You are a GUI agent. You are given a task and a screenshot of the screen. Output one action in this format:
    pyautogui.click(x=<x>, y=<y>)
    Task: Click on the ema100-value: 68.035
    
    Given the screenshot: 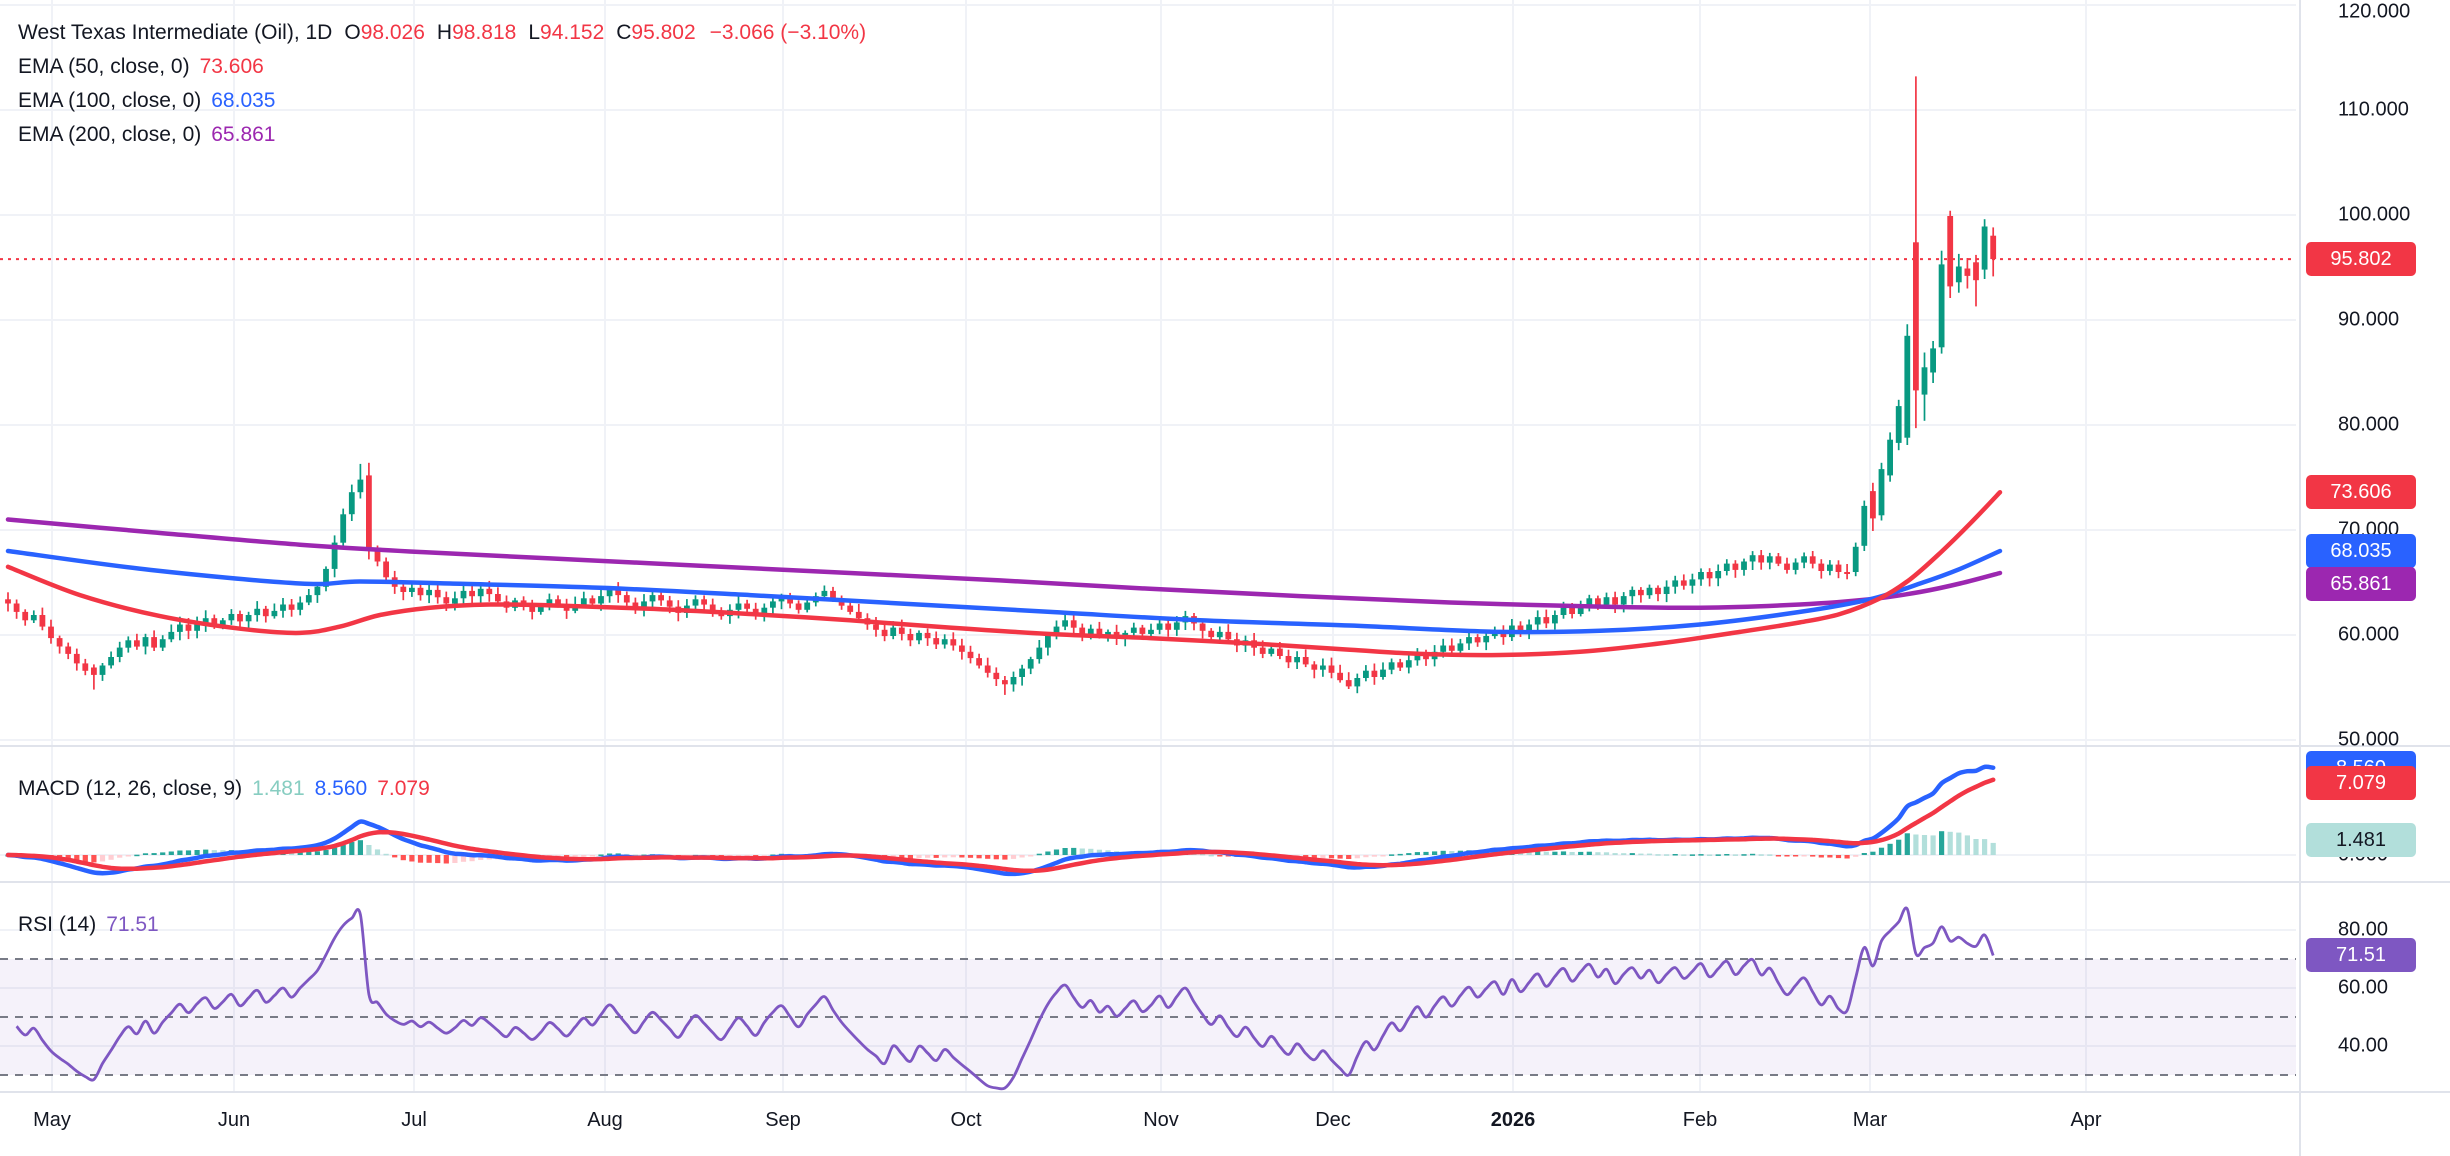 What is the action you would take?
    pyautogui.click(x=243, y=100)
    